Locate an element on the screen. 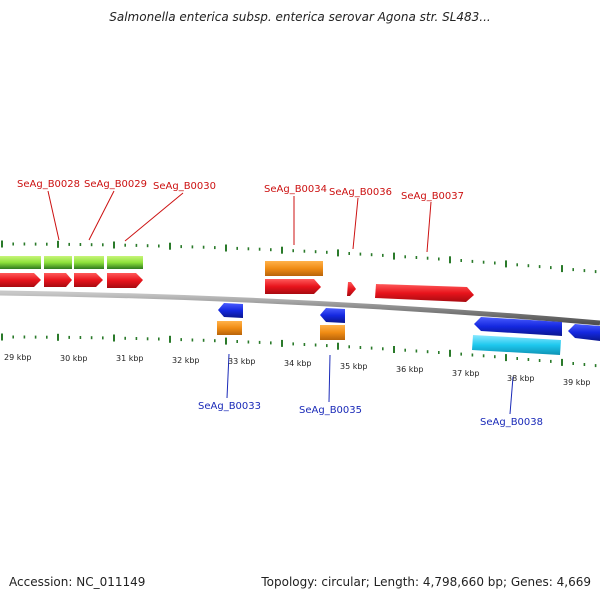 The image size is (600, 600). kbp-tick-label: 32 kbp is located at coordinates (186, 360).